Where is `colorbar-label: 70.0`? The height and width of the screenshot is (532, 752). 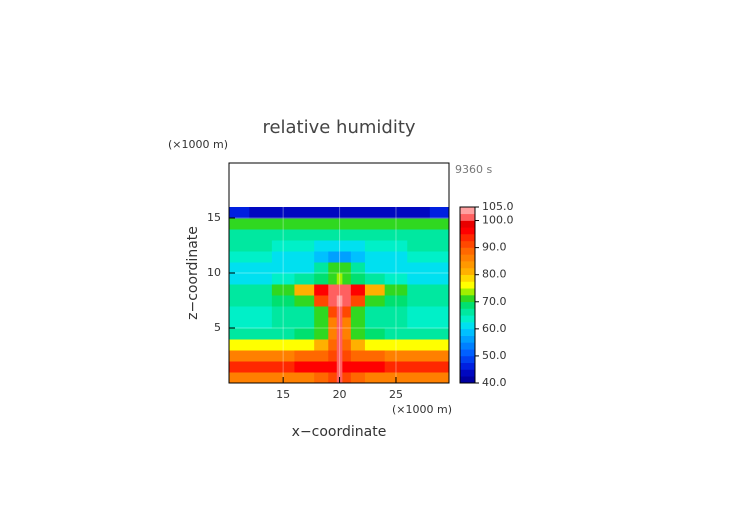
colorbar-label: 70.0 is located at coordinates (494, 301).